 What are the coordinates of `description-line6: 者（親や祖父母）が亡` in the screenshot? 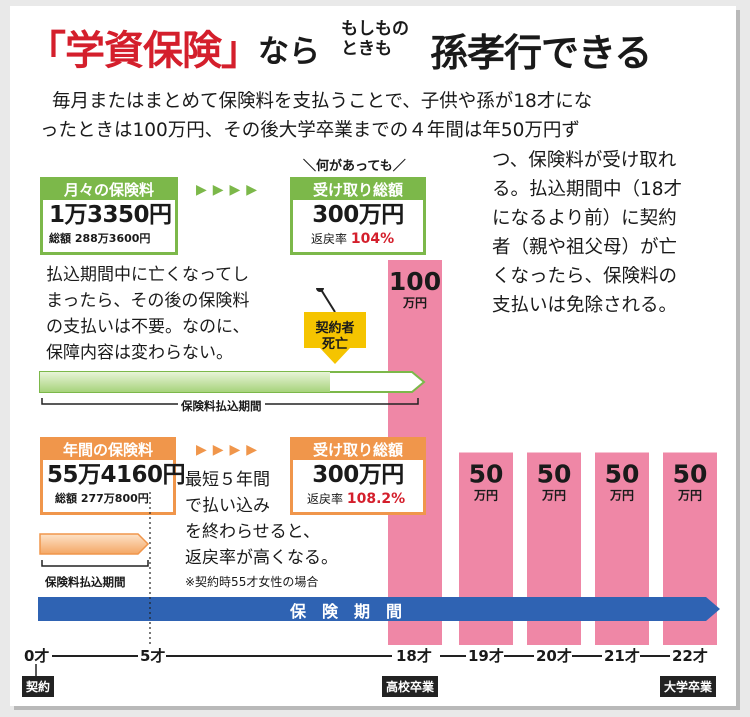 It's located at (585, 247).